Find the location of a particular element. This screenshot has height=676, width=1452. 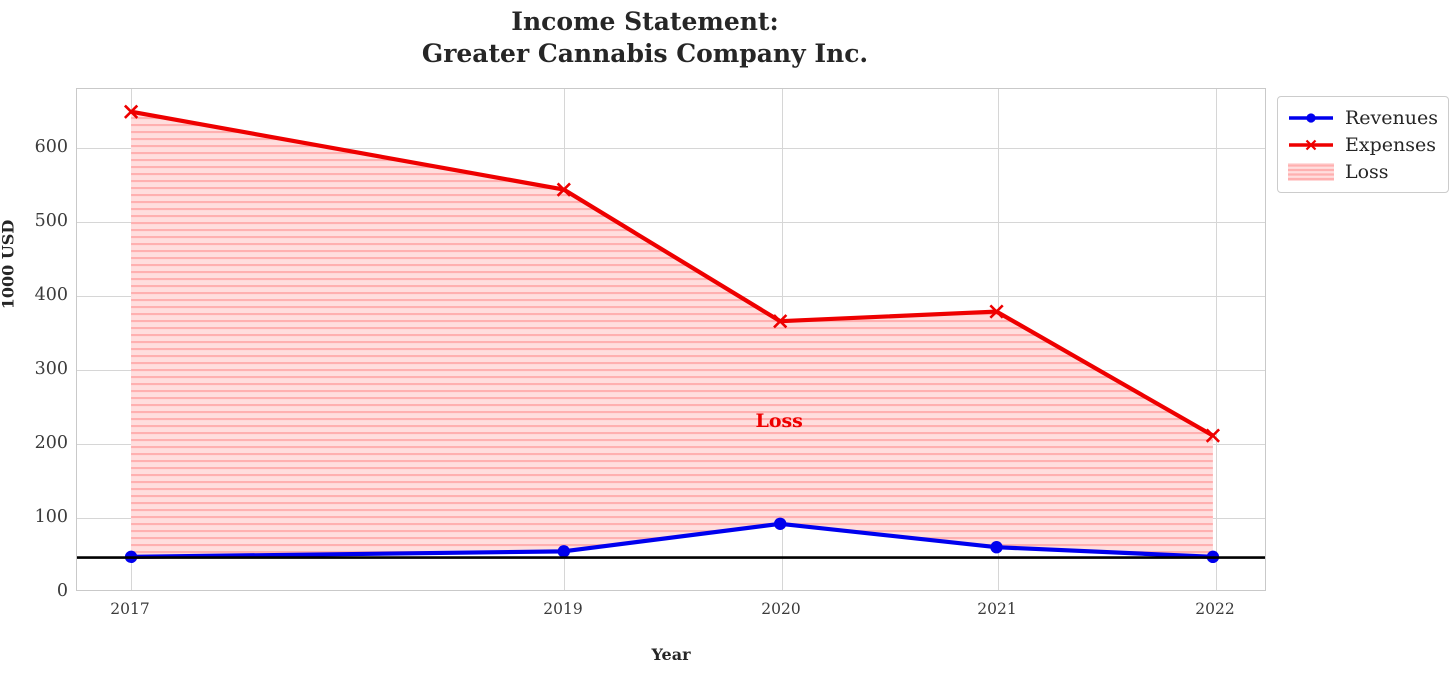

x-tick-label: 2022 is located at coordinates (1215, 609).